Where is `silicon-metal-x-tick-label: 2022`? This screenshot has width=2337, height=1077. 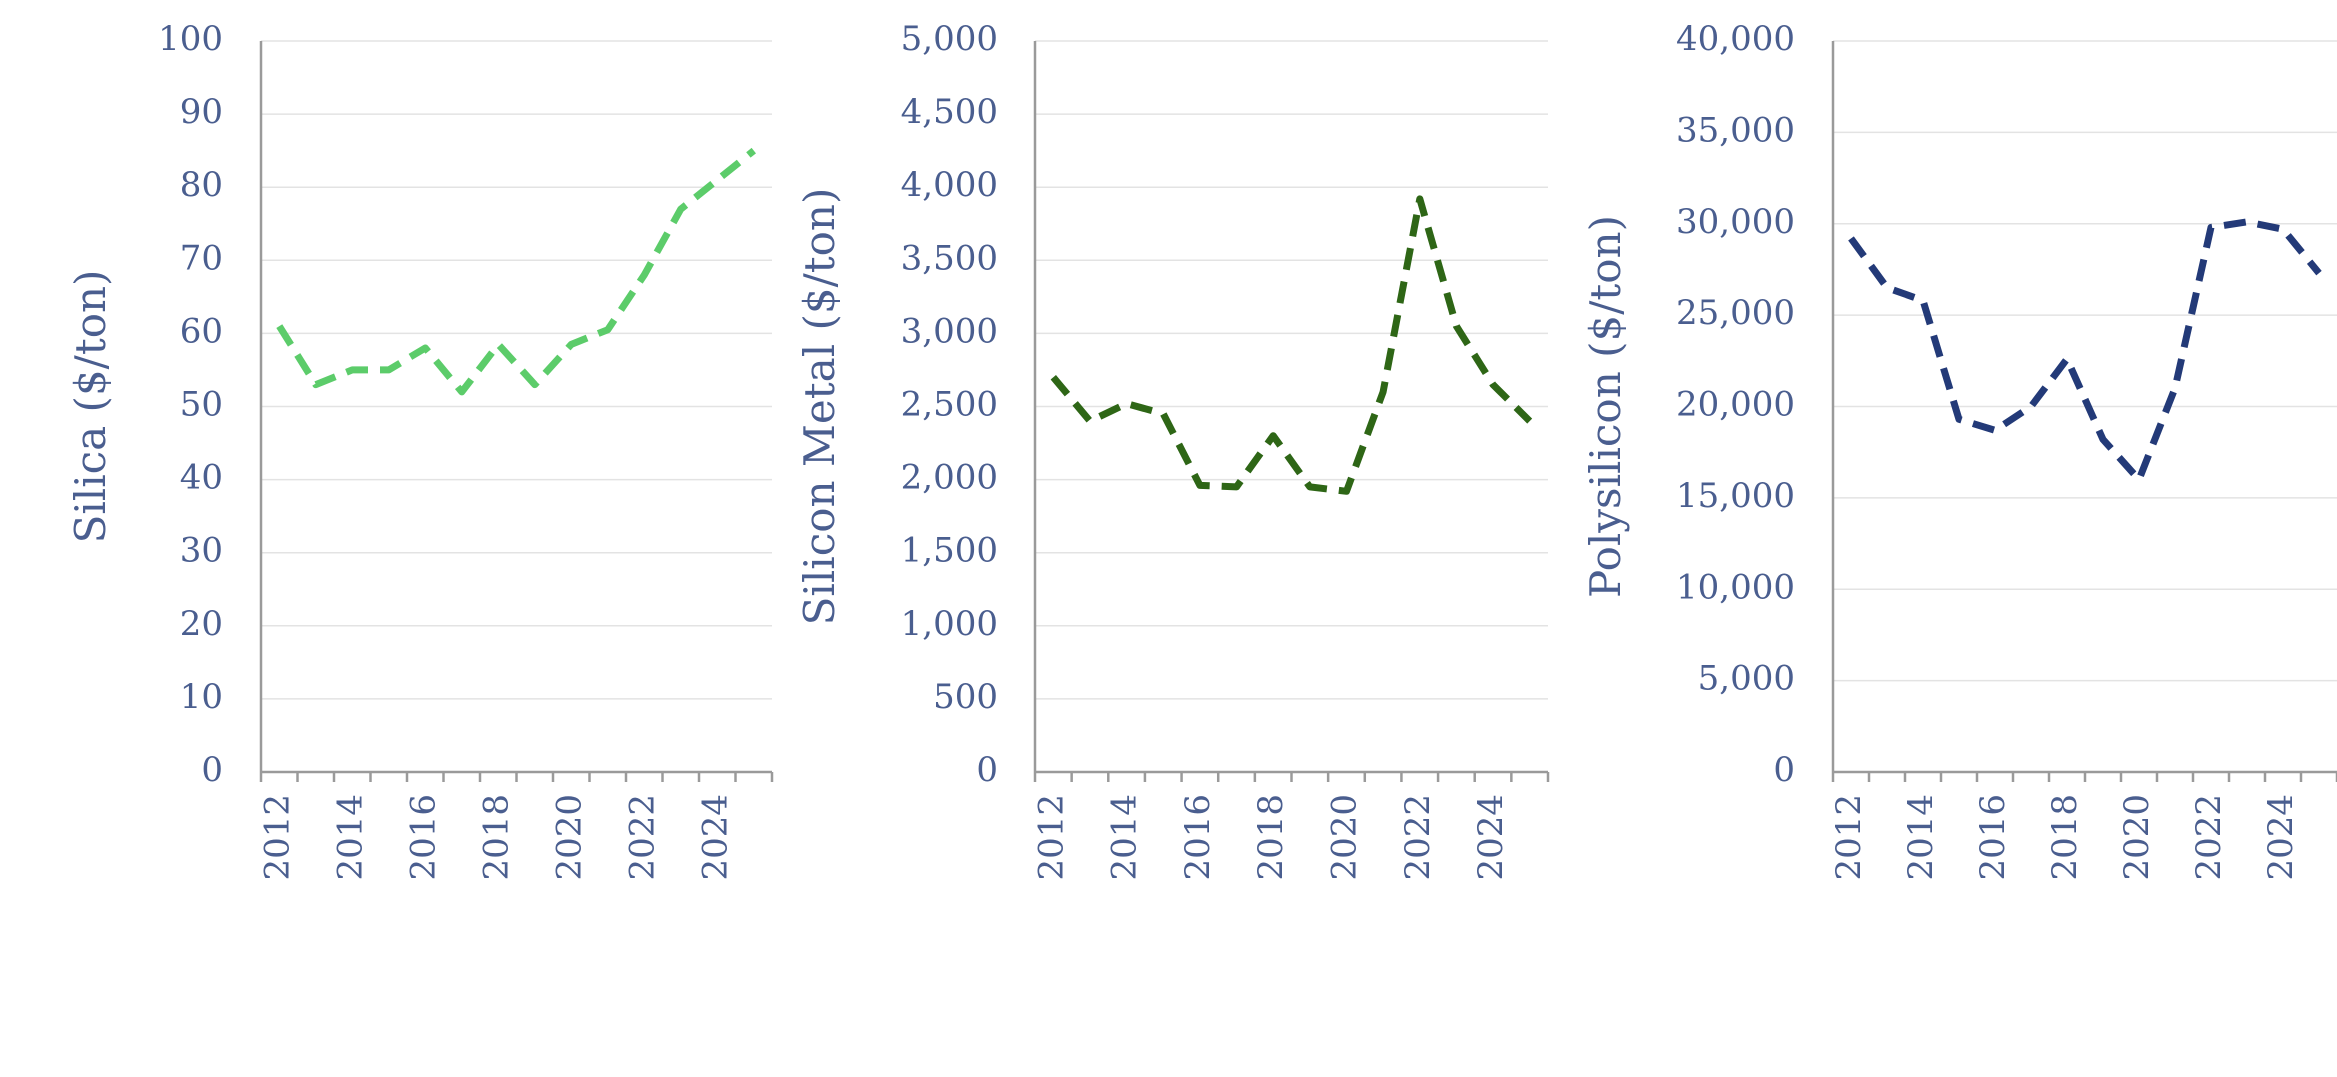
silicon-metal-x-tick-label: 2022 is located at coordinates (1418, 837).